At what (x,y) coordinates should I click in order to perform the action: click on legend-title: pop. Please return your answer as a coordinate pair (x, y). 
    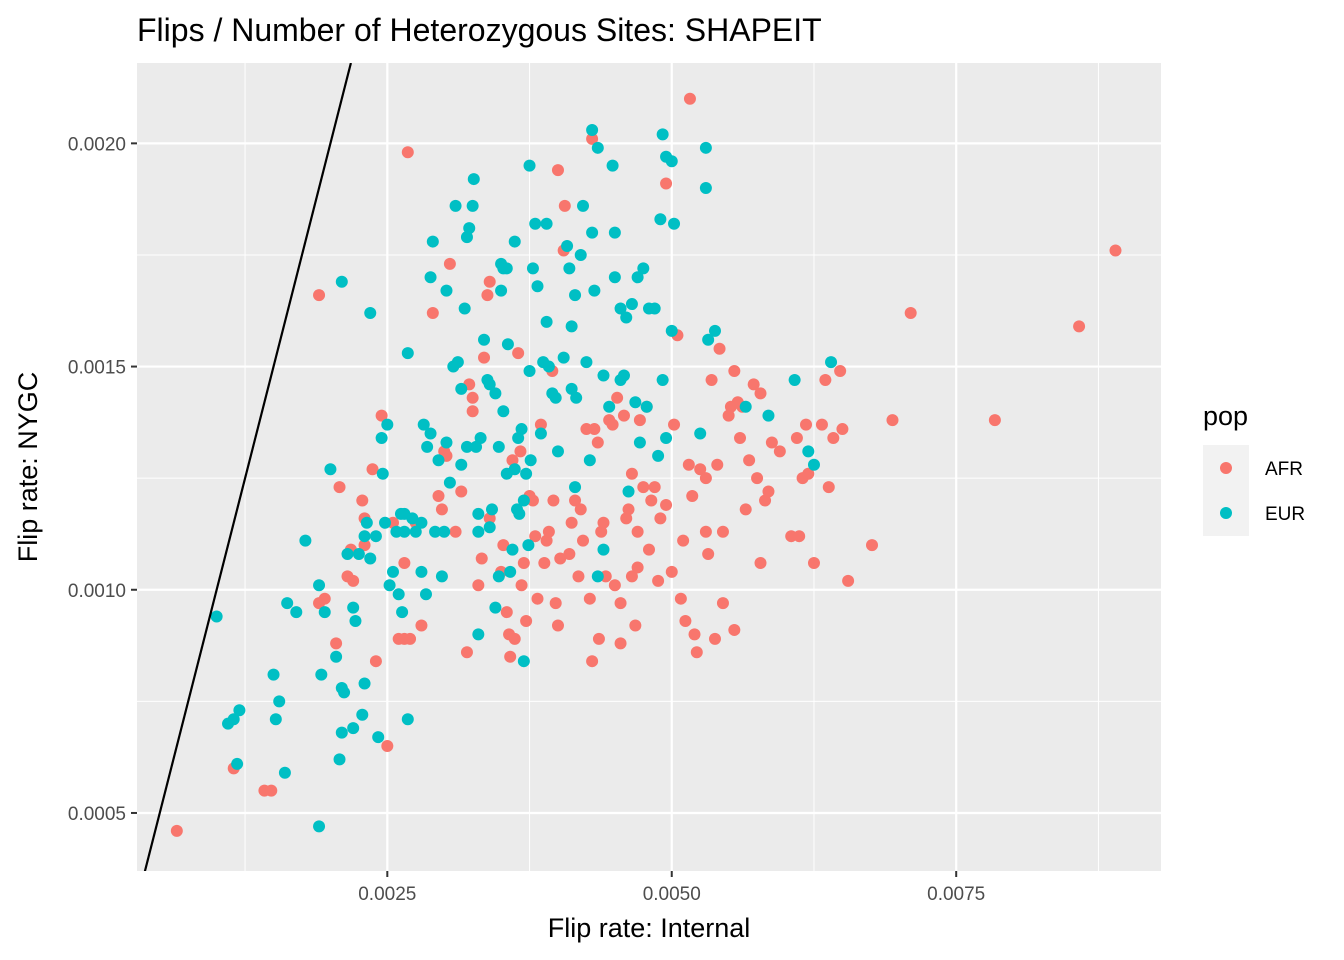
    Looking at the image, I should click on (1225, 416).